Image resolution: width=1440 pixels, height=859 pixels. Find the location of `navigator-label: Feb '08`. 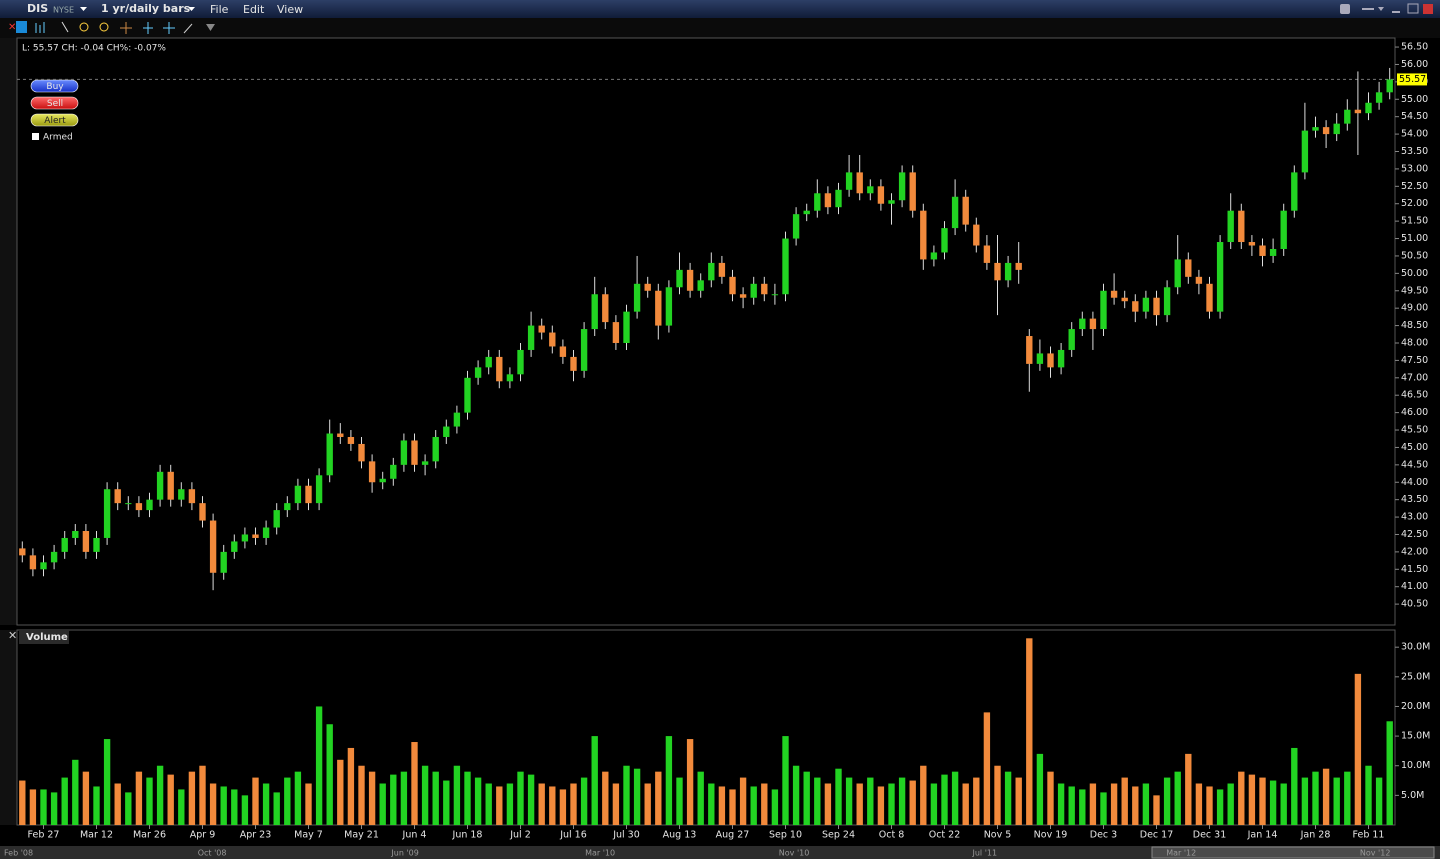

navigator-label: Feb '08 is located at coordinates (18, 853).